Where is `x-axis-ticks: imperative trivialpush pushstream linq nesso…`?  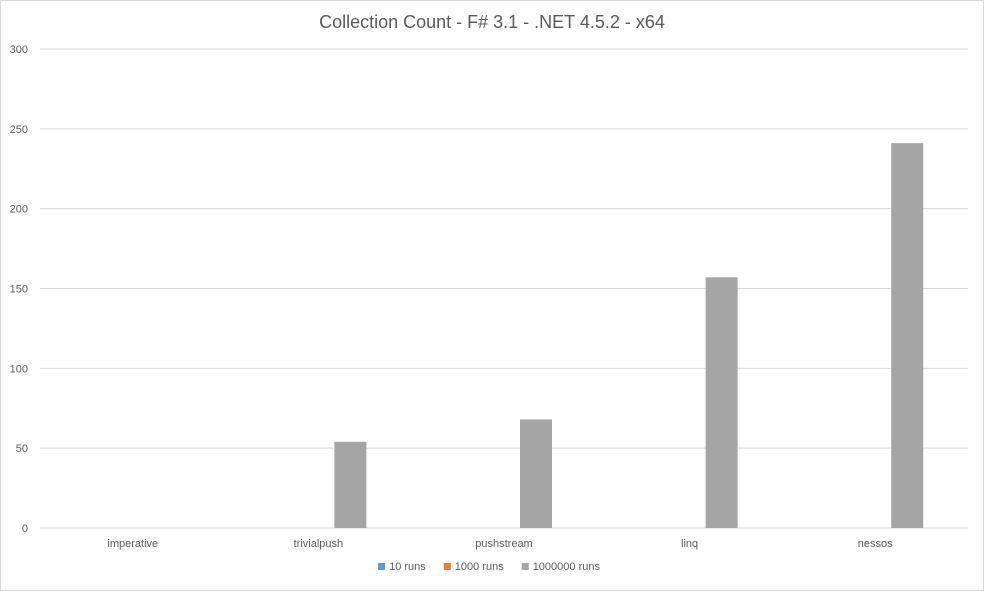
x-axis-ticks: imperative trivialpush pushstream linq nesso… is located at coordinates (500, 544).